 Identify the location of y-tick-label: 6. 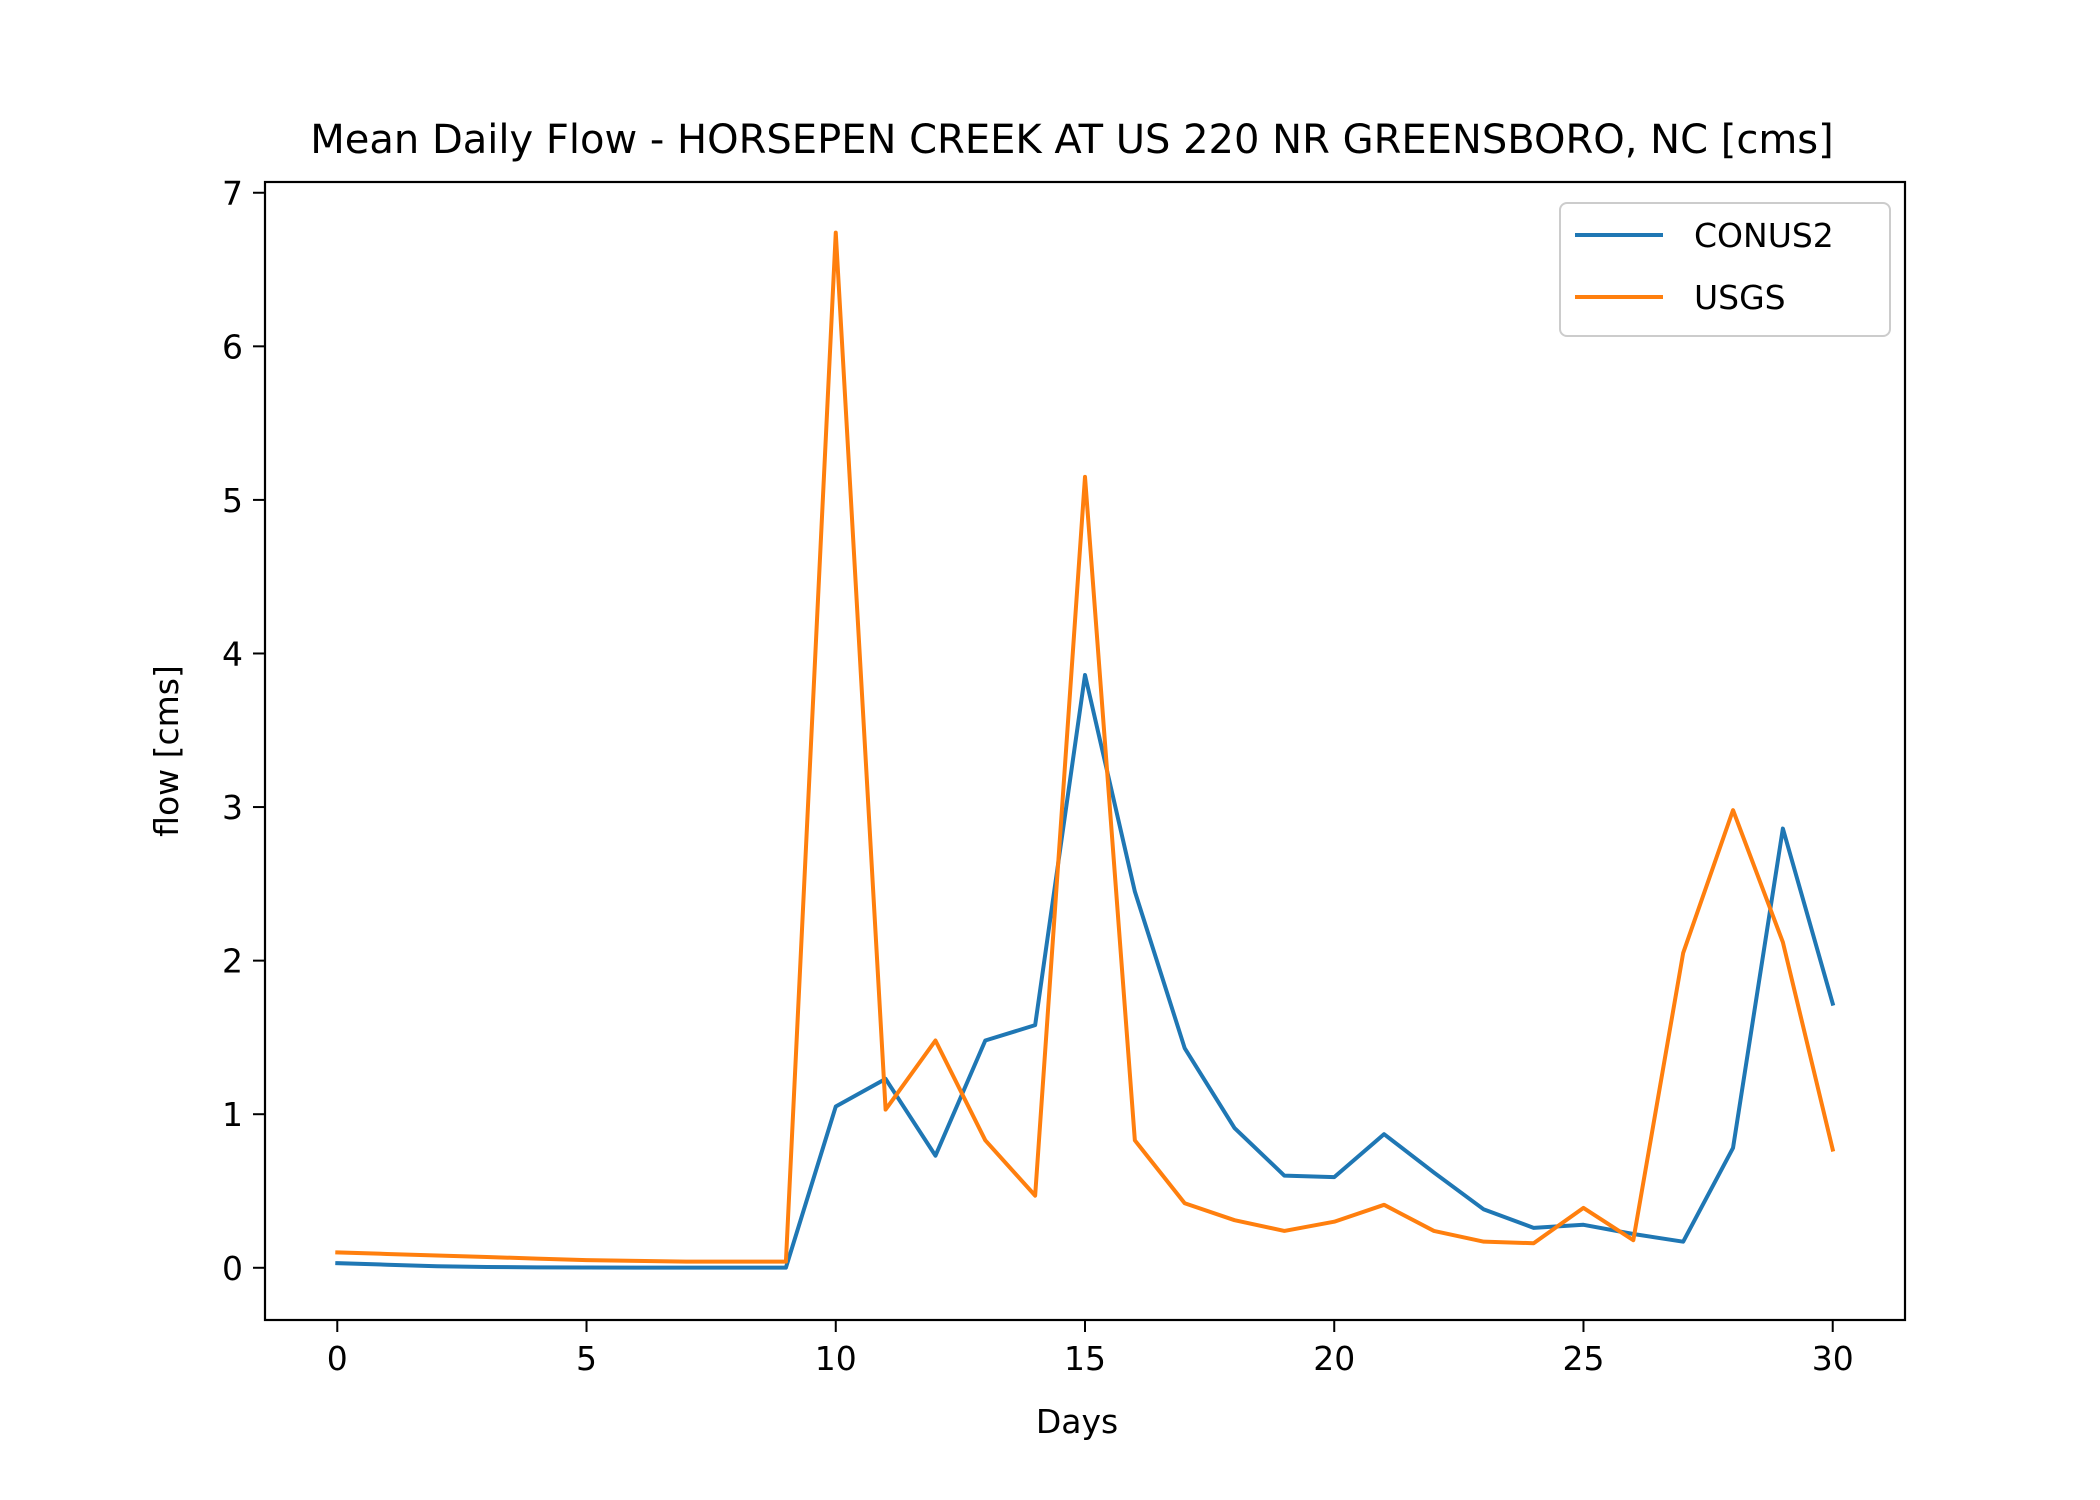
(232, 346).